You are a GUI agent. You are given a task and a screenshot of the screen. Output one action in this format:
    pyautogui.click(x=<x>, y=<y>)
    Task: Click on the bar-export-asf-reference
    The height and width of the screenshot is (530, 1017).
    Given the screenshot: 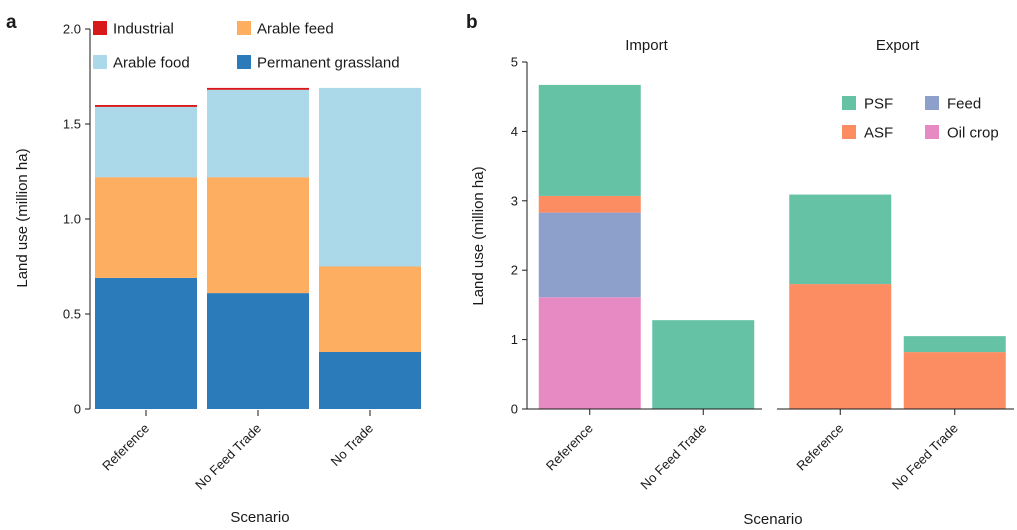 What is the action you would take?
    pyautogui.click(x=840, y=346)
    